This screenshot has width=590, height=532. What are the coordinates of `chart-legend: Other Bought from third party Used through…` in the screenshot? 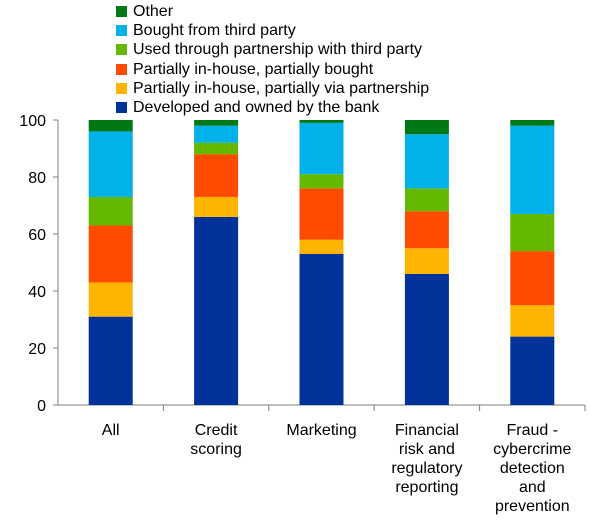 It's located at (272, 59).